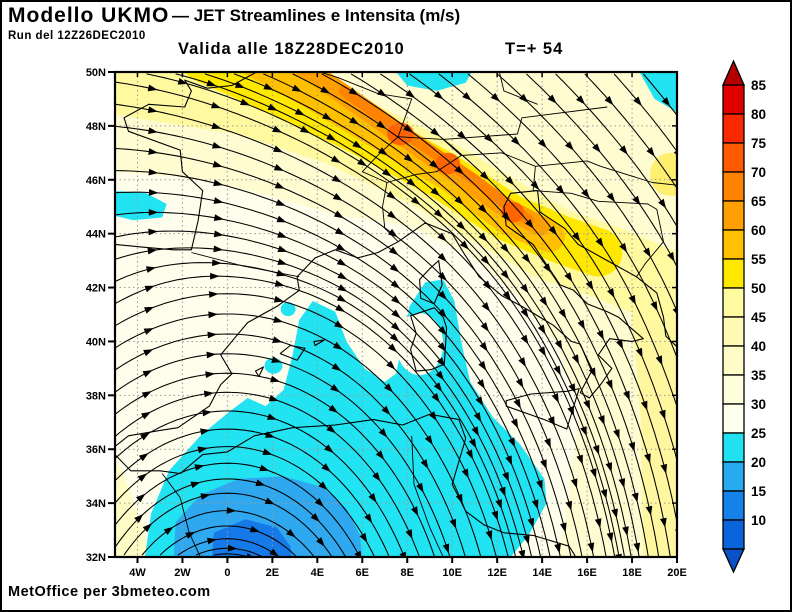 This screenshot has height=612, width=792. What do you see at coordinates (96, 504) in the screenshot?
I see `lat-tick-label: 34N` at bounding box center [96, 504].